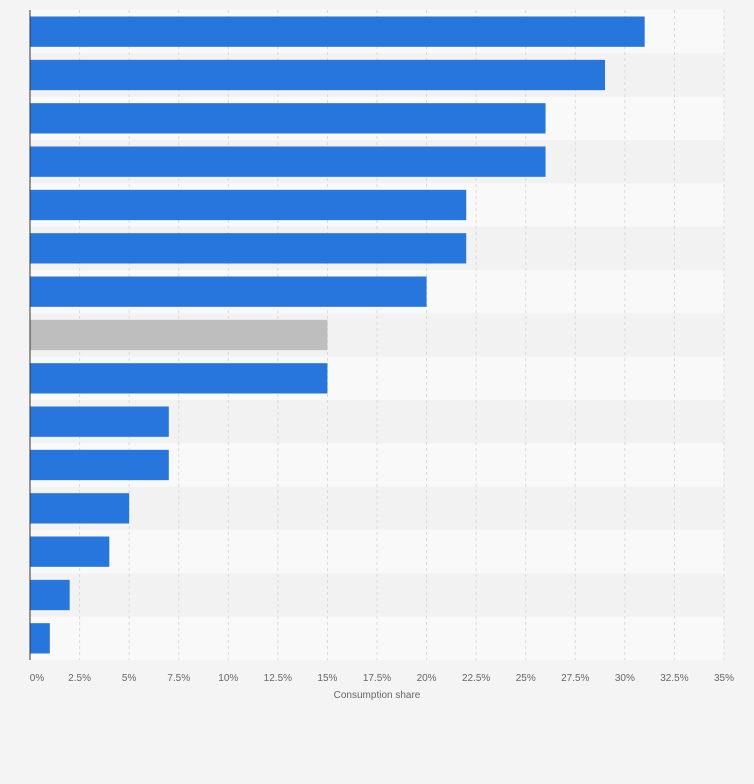  What do you see at coordinates (476, 678) in the screenshot?
I see `x-tick-label: 22.5%` at bounding box center [476, 678].